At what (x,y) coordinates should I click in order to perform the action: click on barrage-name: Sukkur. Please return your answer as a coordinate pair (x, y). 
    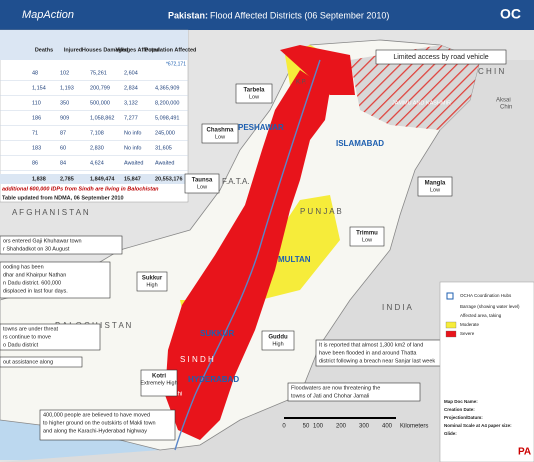
    Looking at the image, I should click on (152, 279).